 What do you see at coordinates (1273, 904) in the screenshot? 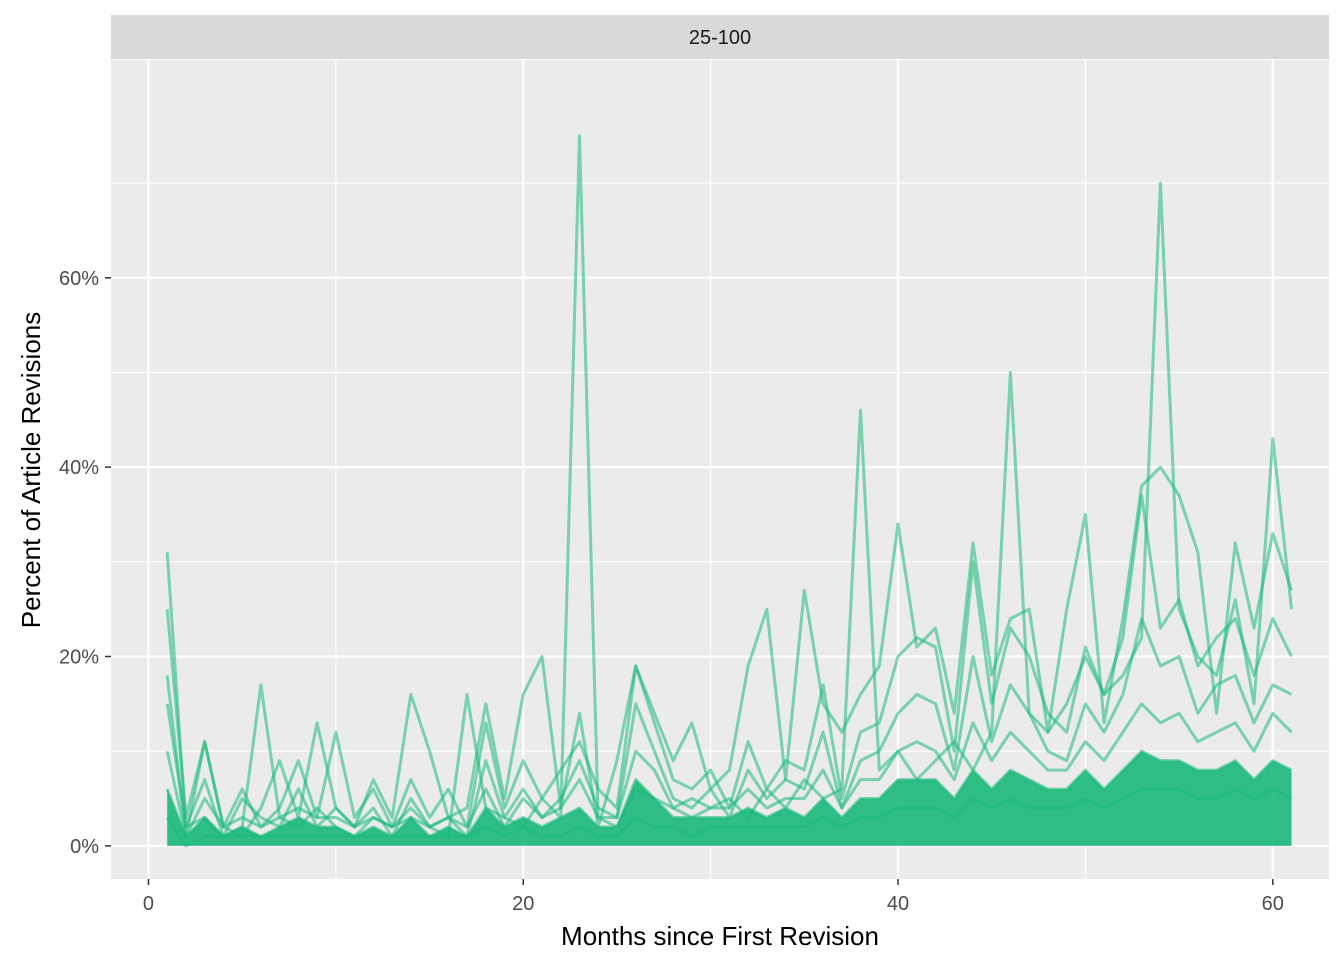
I see `x-tick-label: 60` at bounding box center [1273, 904].